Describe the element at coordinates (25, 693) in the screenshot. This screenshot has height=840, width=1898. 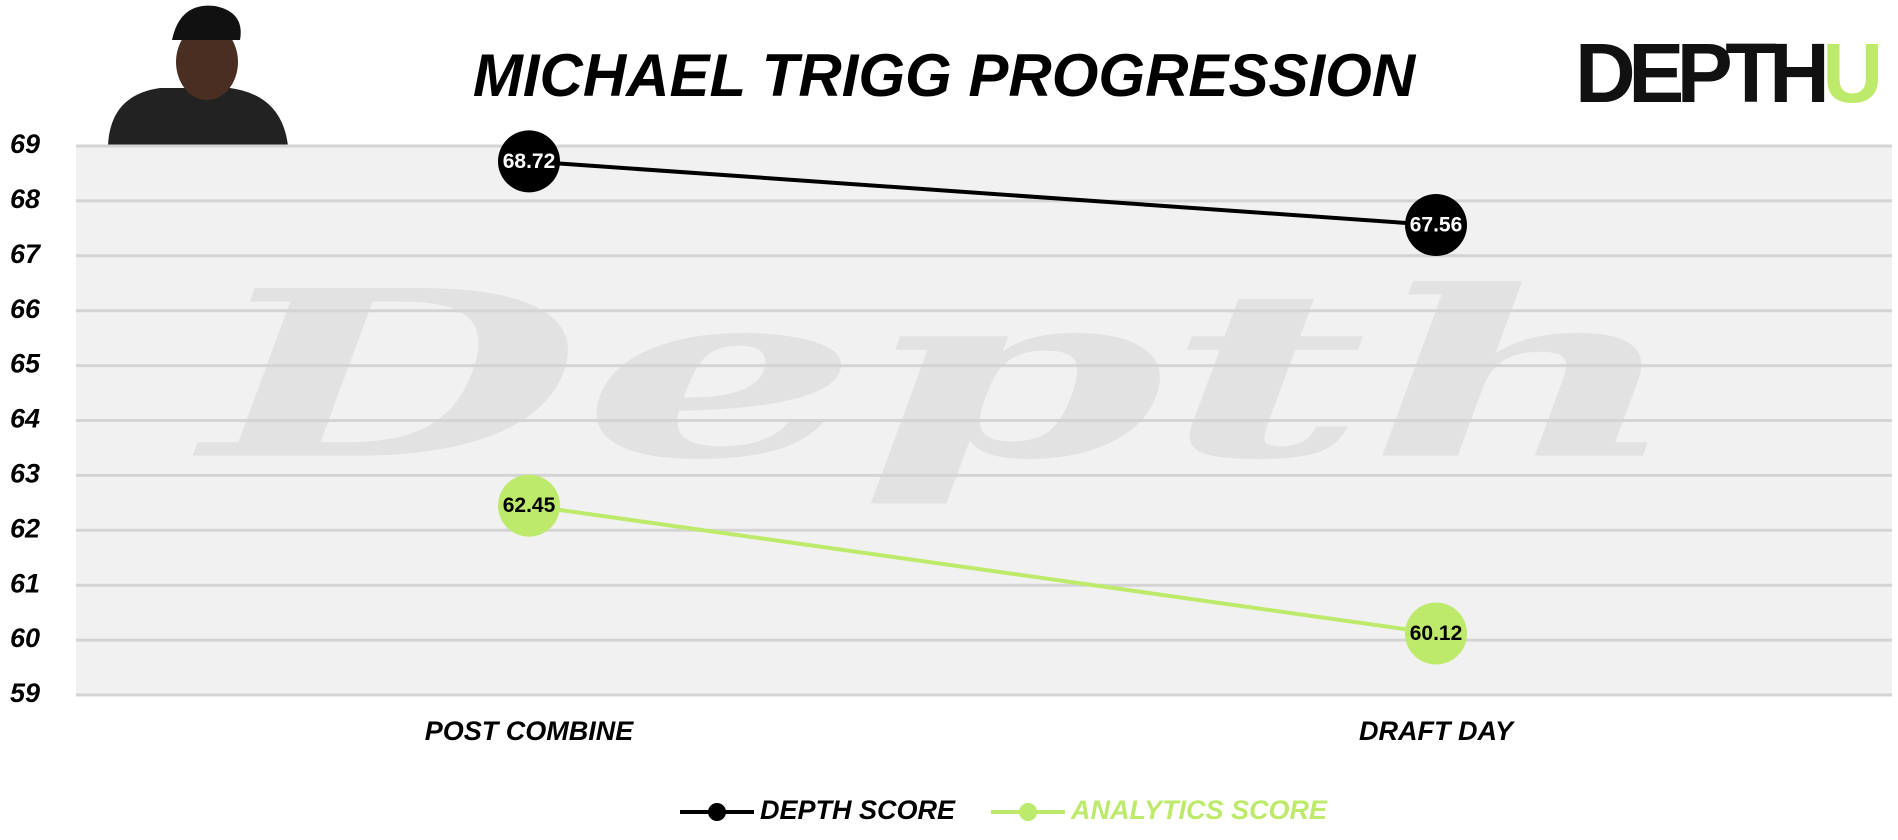
I see `y-tick-label: 59` at that location.